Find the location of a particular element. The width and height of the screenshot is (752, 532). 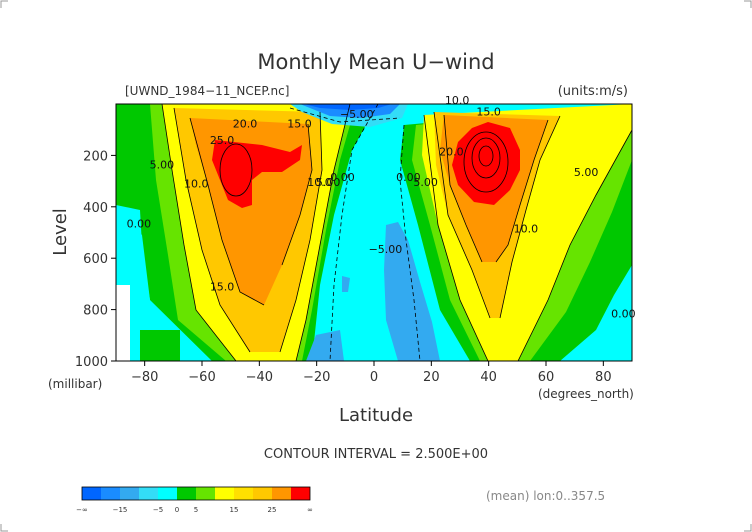

x-tick-label: −60 is located at coordinates (201, 377).